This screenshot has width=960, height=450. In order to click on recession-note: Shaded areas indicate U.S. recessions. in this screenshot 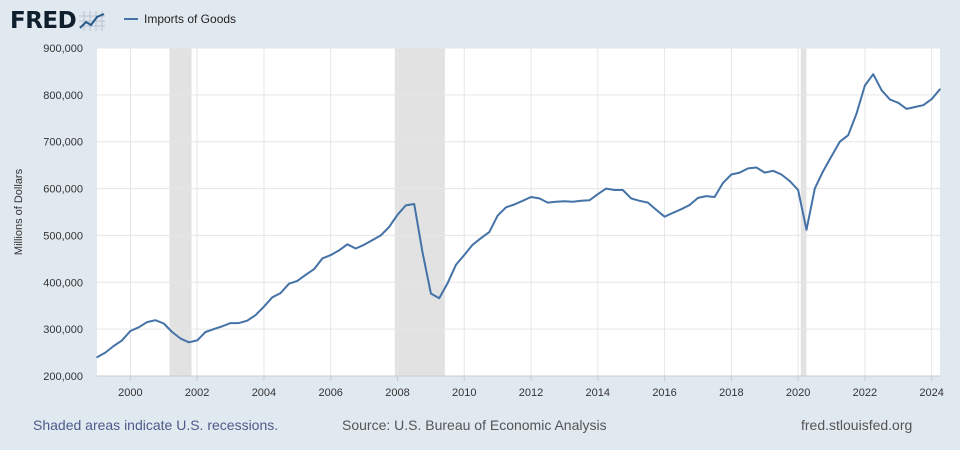, I will do `click(156, 425)`.